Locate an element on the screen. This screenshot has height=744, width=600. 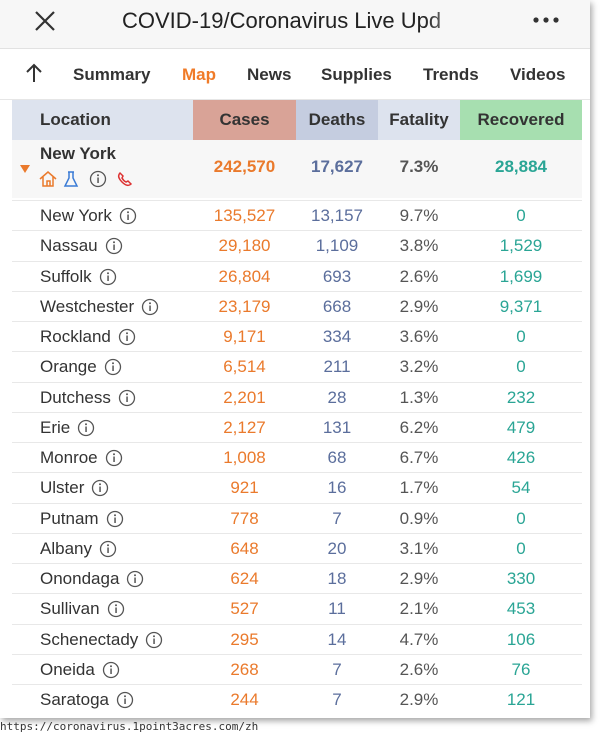
county-value: 29,180 is located at coordinates (244, 246).